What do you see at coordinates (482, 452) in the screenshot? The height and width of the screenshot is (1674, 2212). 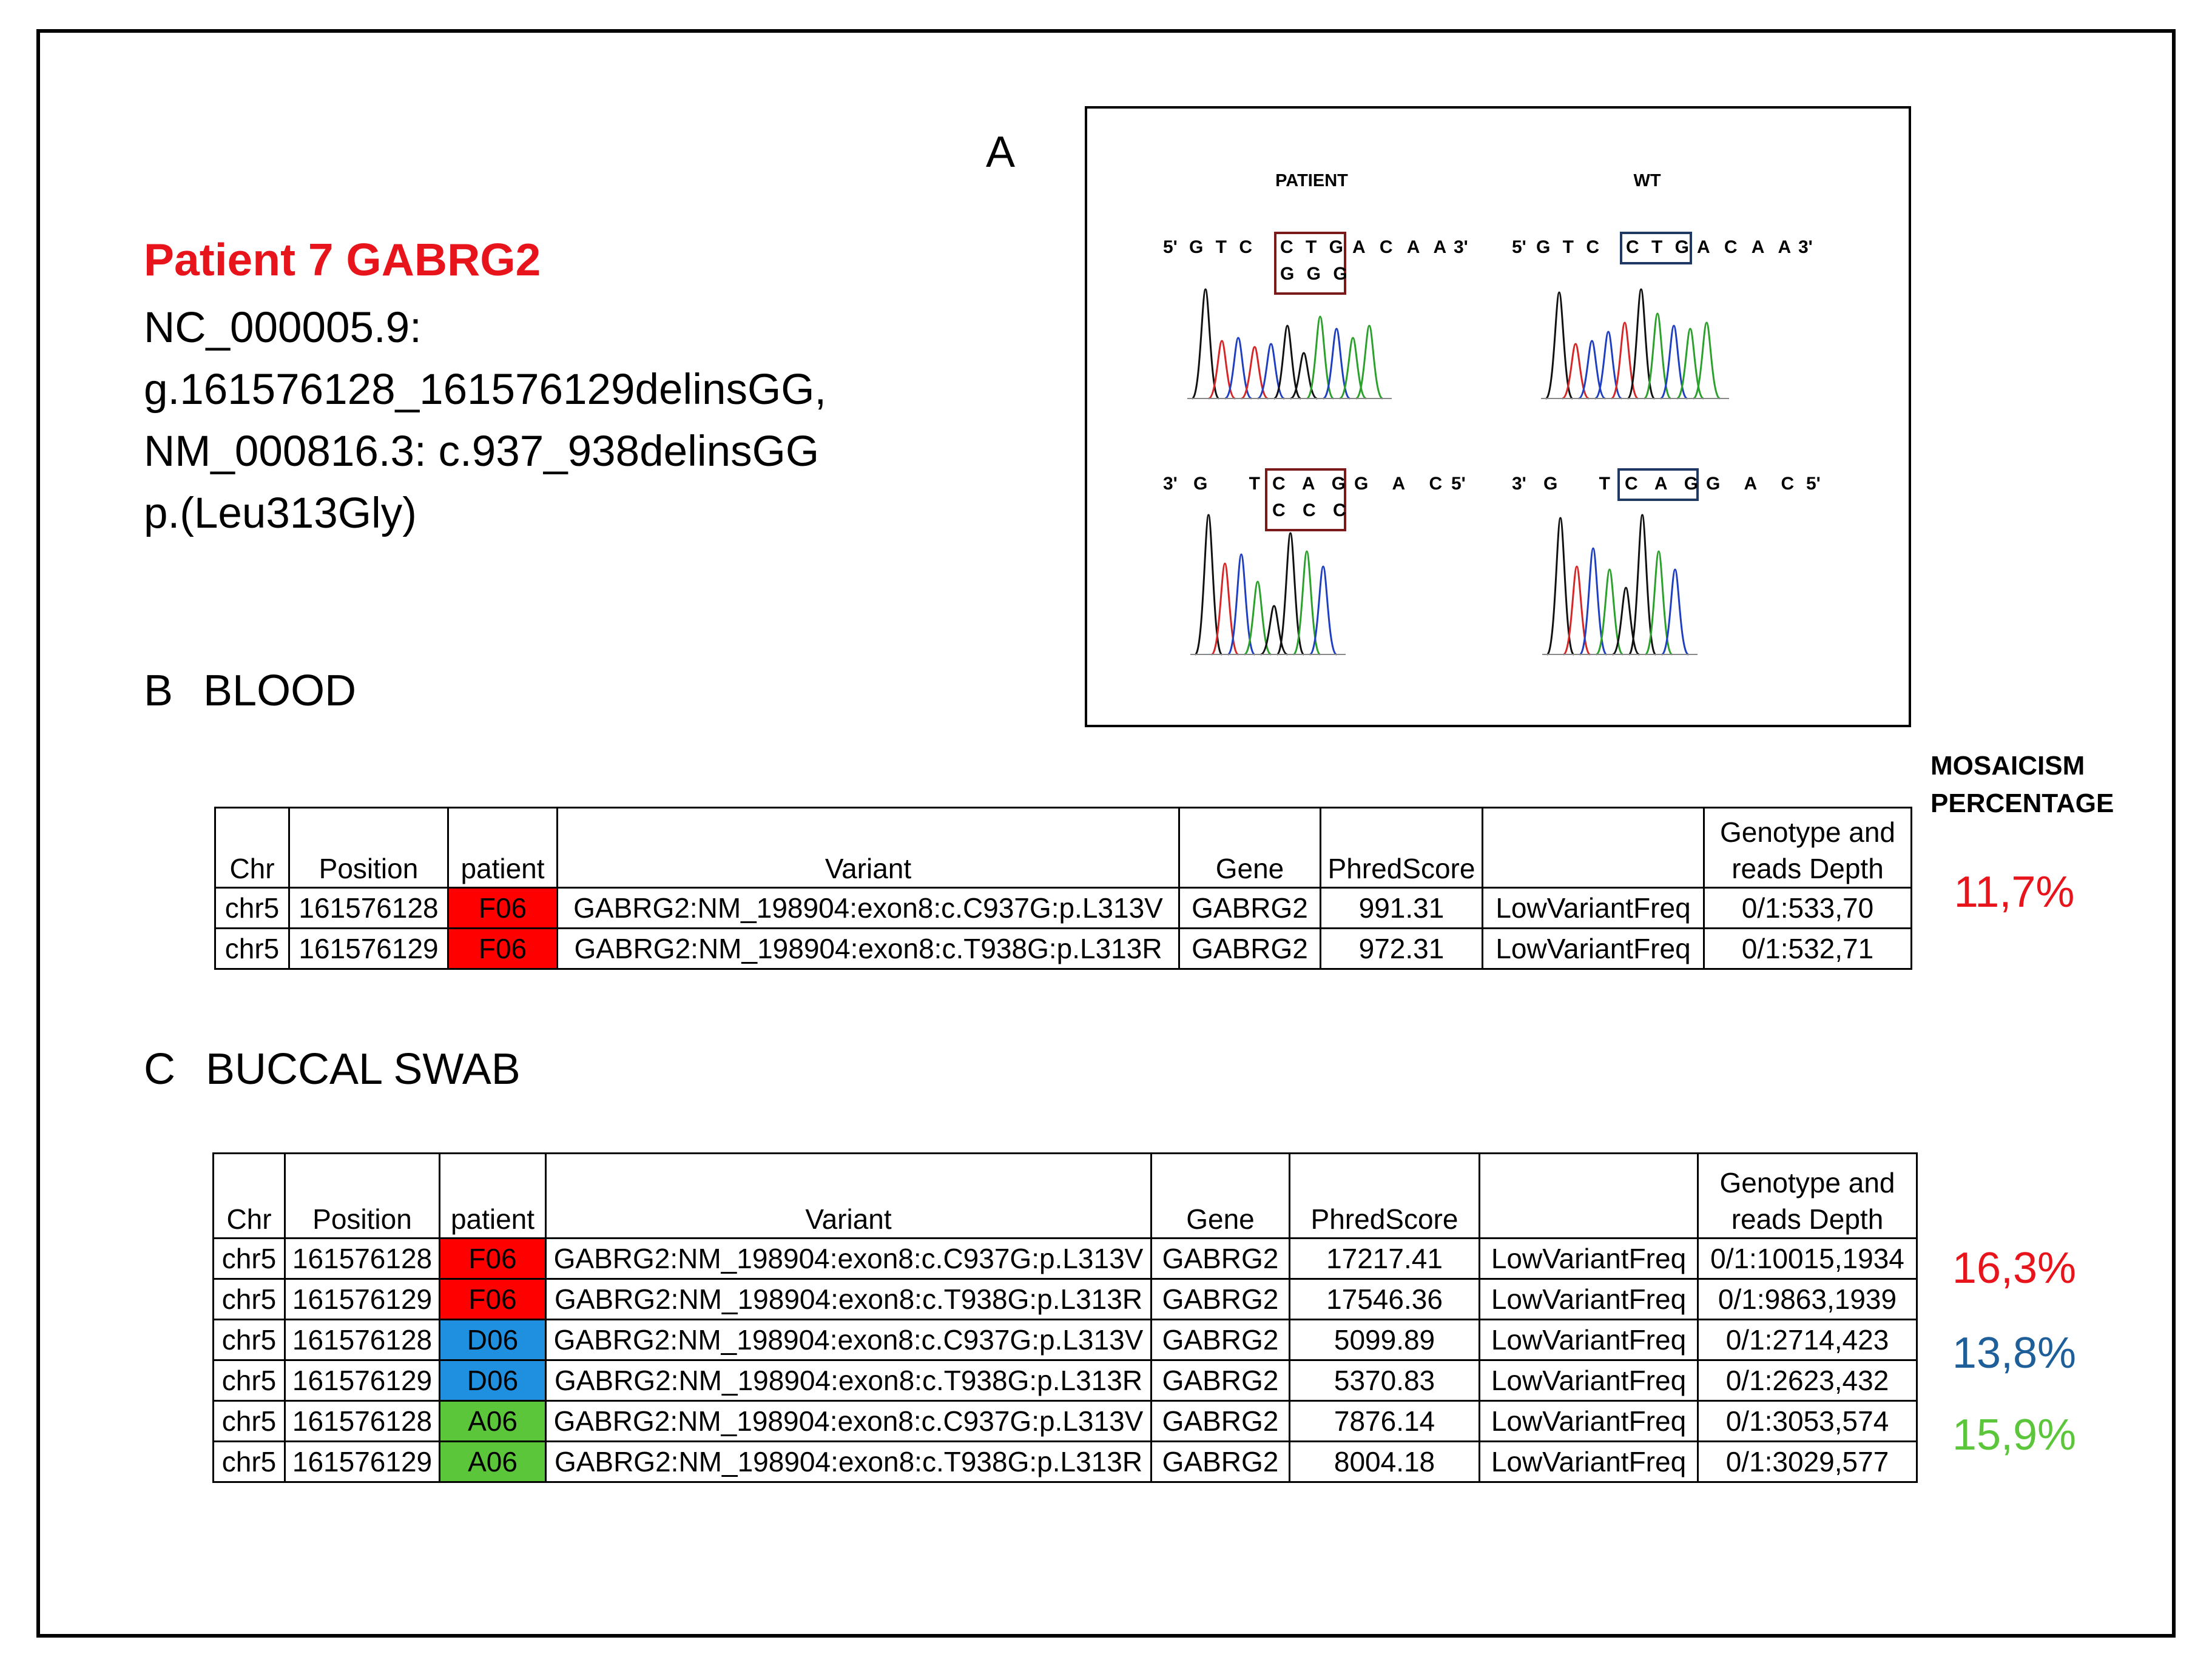 I see `hgvs-line-coding: NM_000816.3: c.937_938delinsGG` at bounding box center [482, 452].